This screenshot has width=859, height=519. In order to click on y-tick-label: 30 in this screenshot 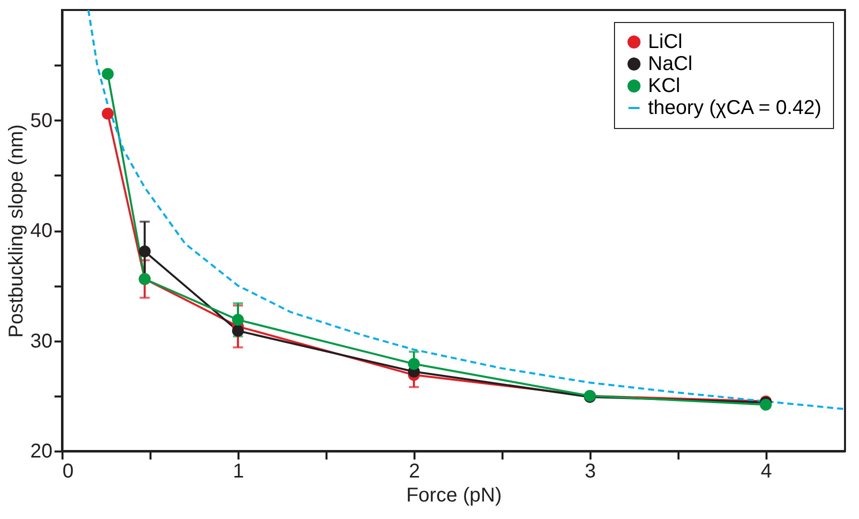, I will do `click(41, 341)`.